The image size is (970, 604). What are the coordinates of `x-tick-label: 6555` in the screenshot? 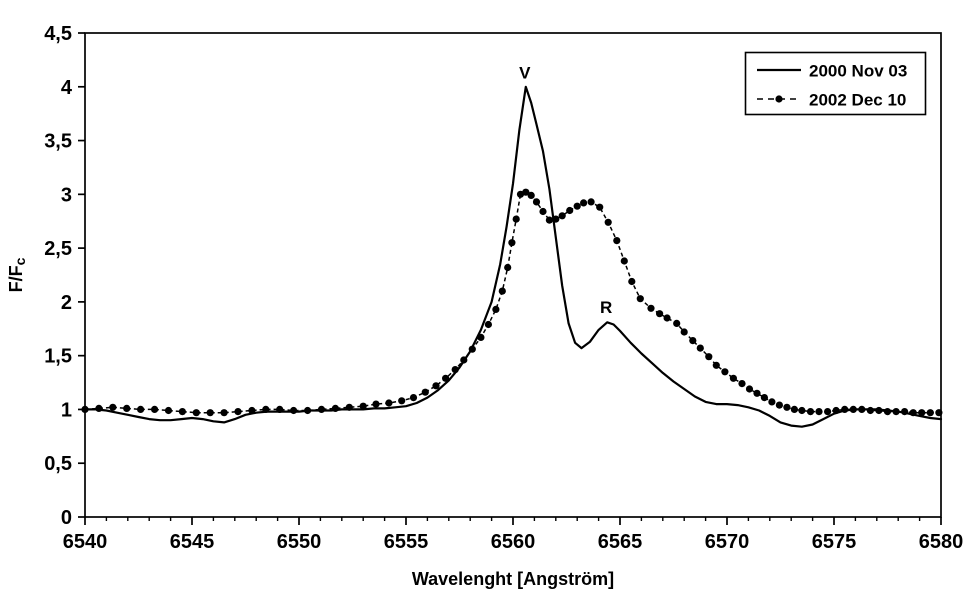 It's located at (406, 542).